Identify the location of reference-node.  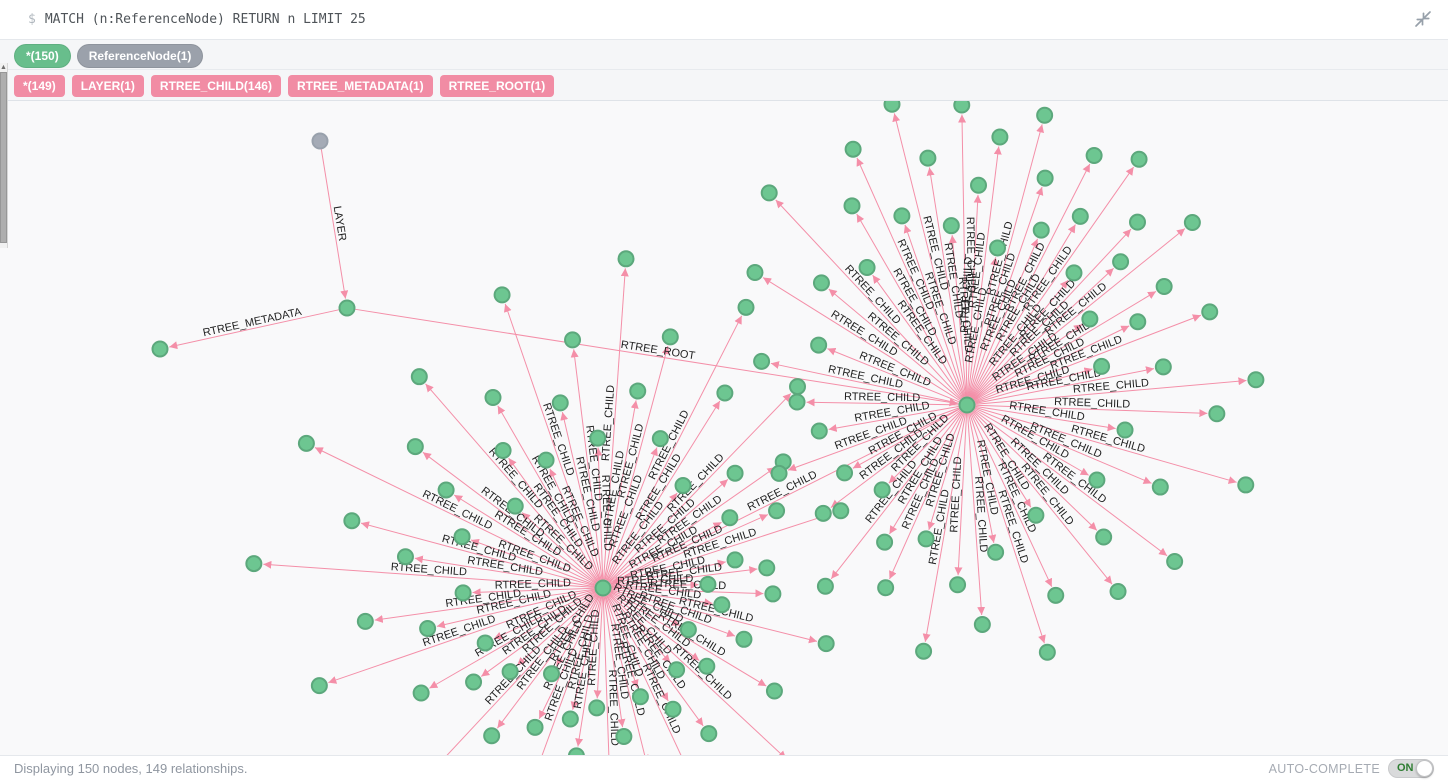
(320, 141).